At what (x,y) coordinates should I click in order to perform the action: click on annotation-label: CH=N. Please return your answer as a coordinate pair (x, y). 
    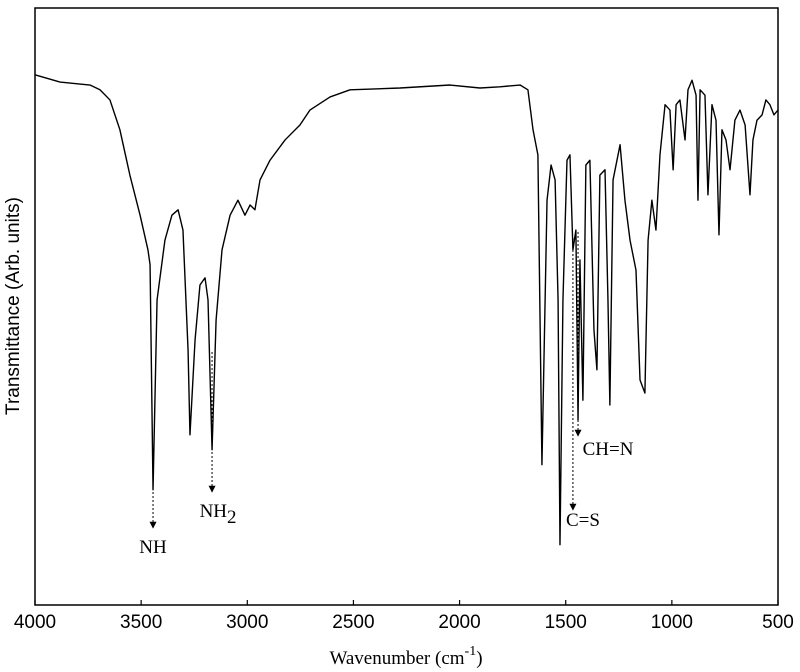
    Looking at the image, I should click on (608, 449).